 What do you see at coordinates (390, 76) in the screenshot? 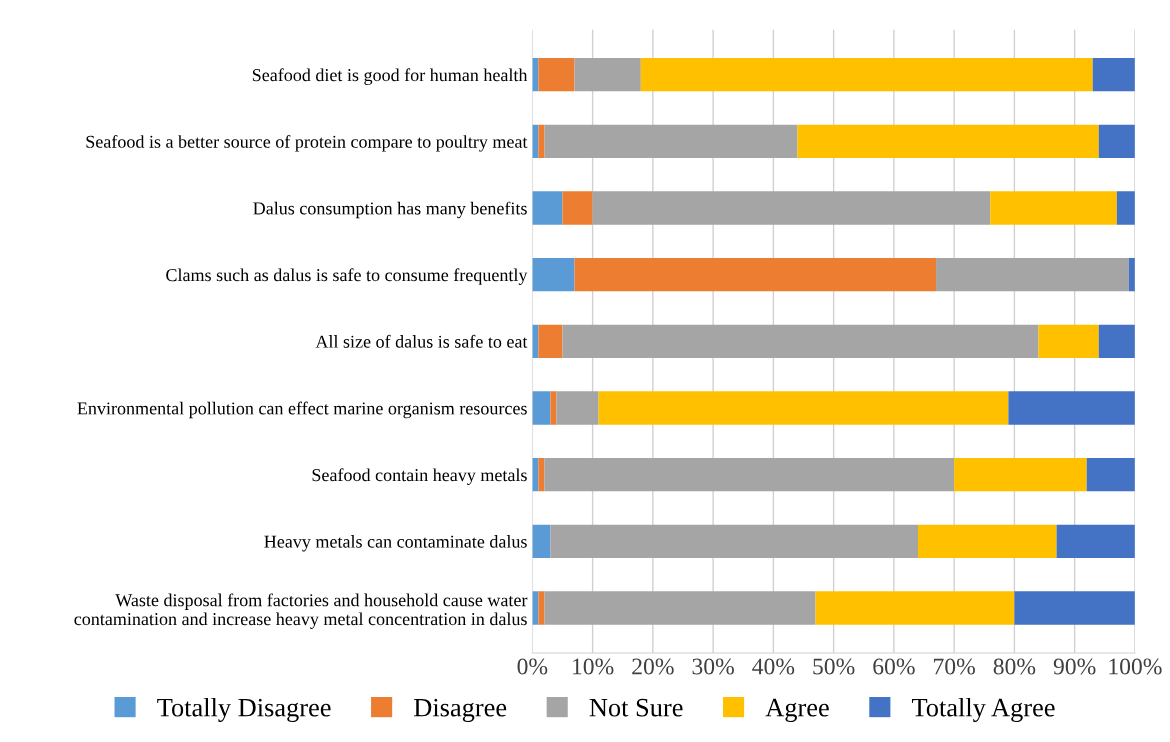
I see `y-tick-label: Seafood diet is good for human health` at bounding box center [390, 76].